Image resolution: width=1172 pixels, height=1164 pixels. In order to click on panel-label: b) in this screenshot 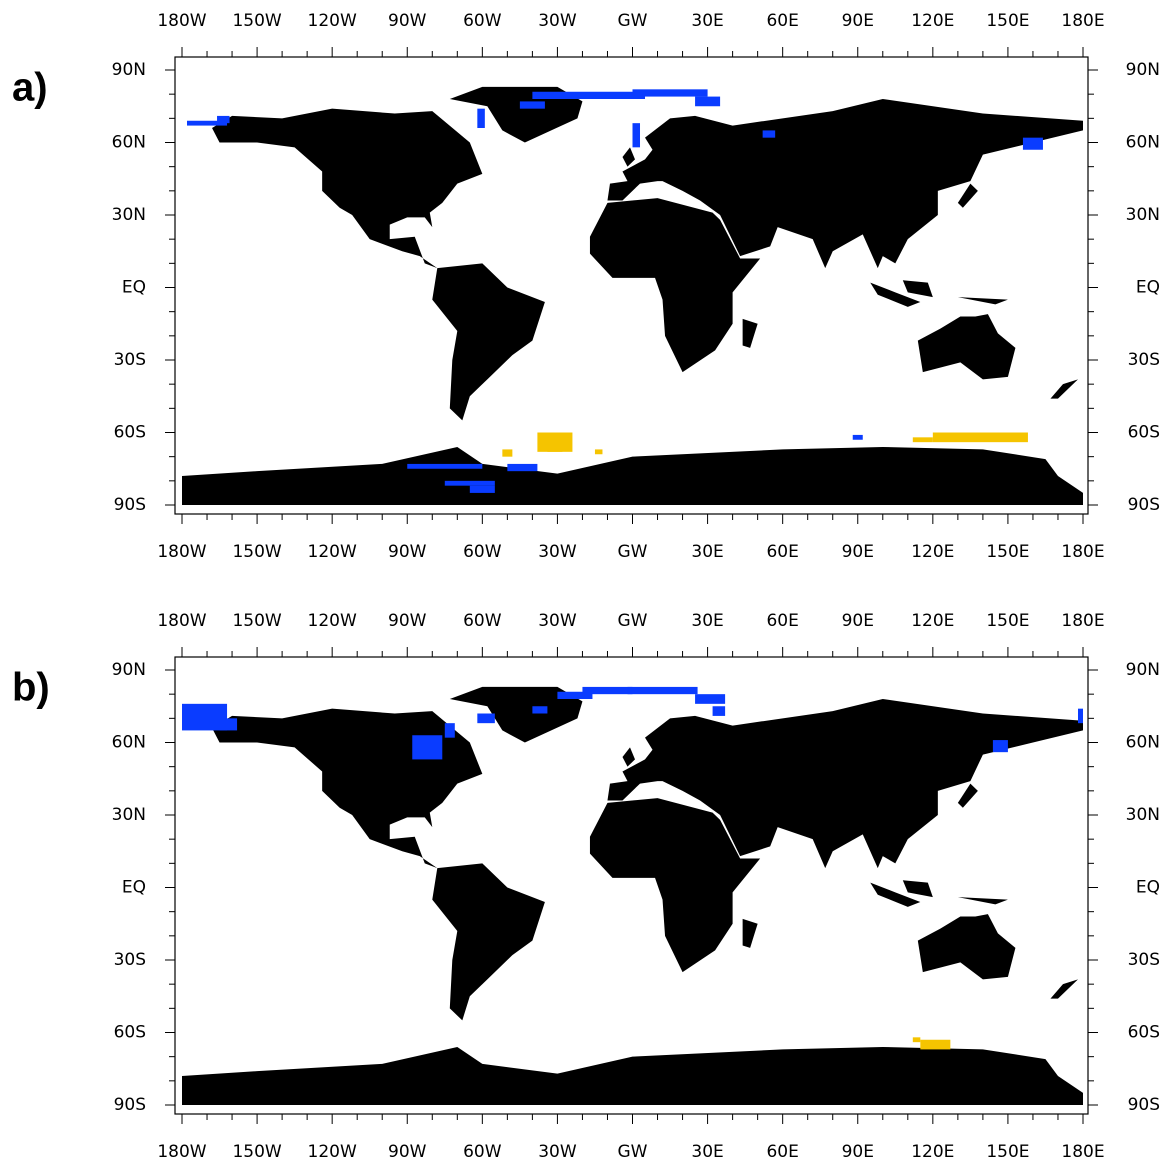, I will do `click(31, 688)`.